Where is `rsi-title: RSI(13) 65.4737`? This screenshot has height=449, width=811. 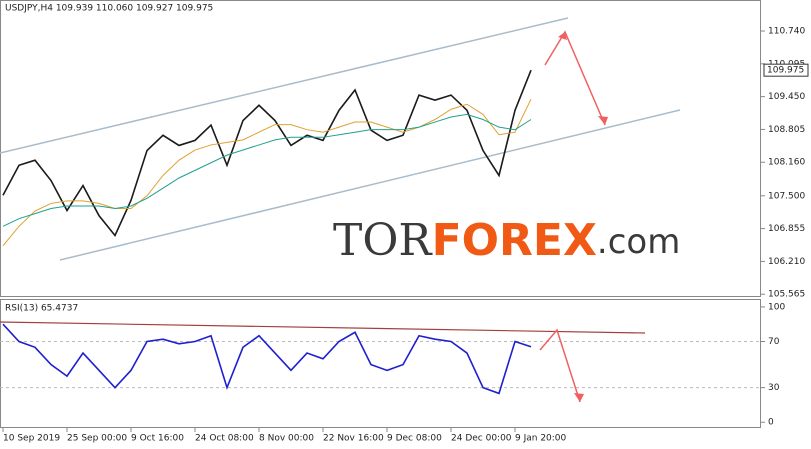 rsi-title: RSI(13) 65.4737 is located at coordinates (41, 309).